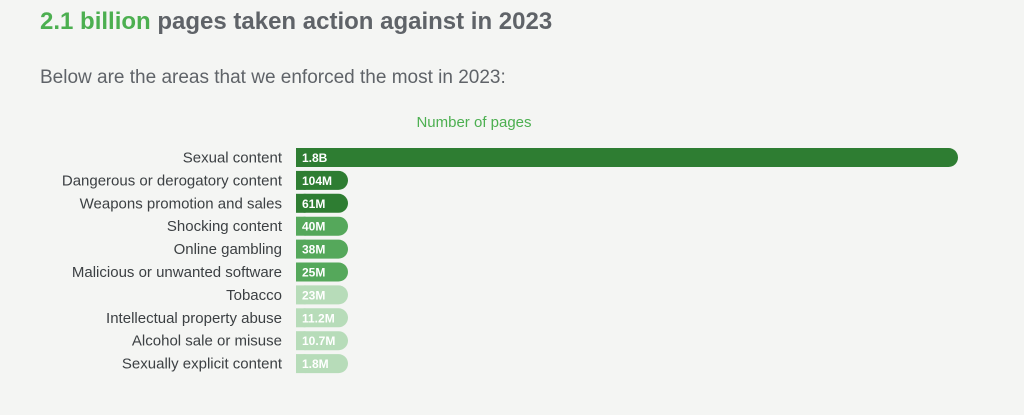  What do you see at coordinates (318, 341) in the screenshot?
I see `value-label: 10.7M` at bounding box center [318, 341].